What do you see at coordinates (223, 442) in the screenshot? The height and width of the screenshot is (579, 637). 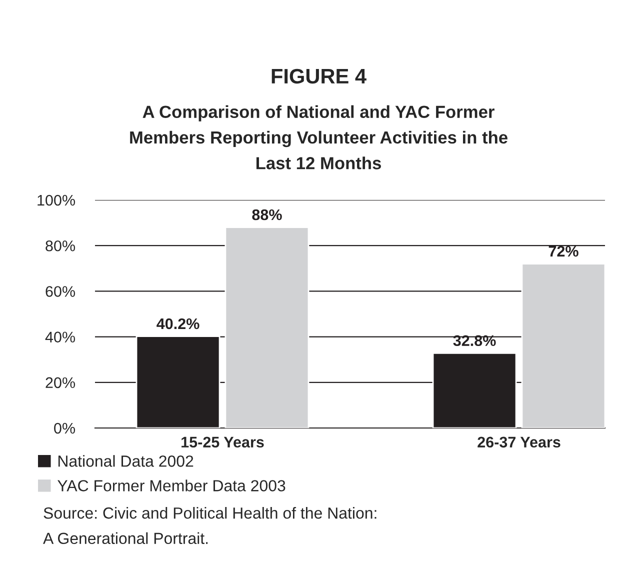 I see `x-tick-label: 15-25 Years` at bounding box center [223, 442].